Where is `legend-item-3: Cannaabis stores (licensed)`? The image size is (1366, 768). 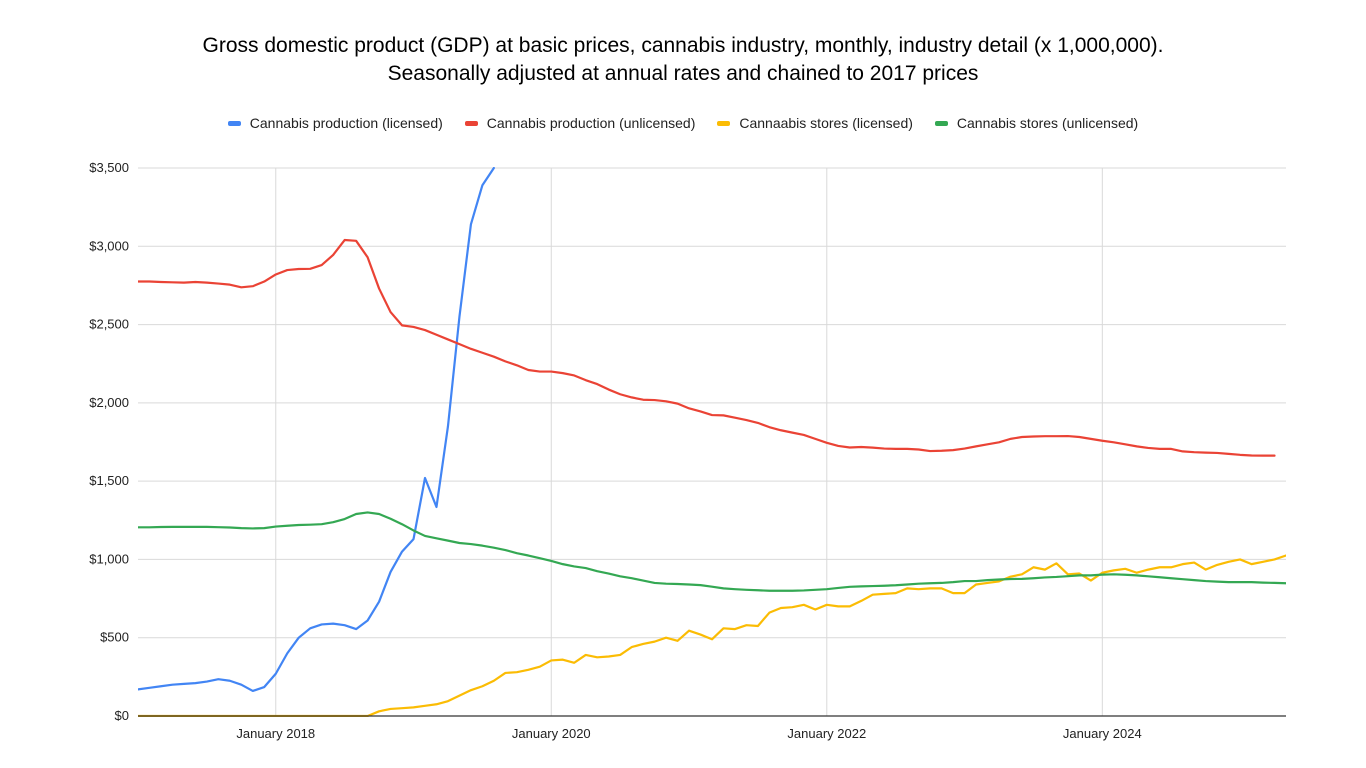 legend-item-3: Cannaabis stores (licensed) is located at coordinates (815, 123).